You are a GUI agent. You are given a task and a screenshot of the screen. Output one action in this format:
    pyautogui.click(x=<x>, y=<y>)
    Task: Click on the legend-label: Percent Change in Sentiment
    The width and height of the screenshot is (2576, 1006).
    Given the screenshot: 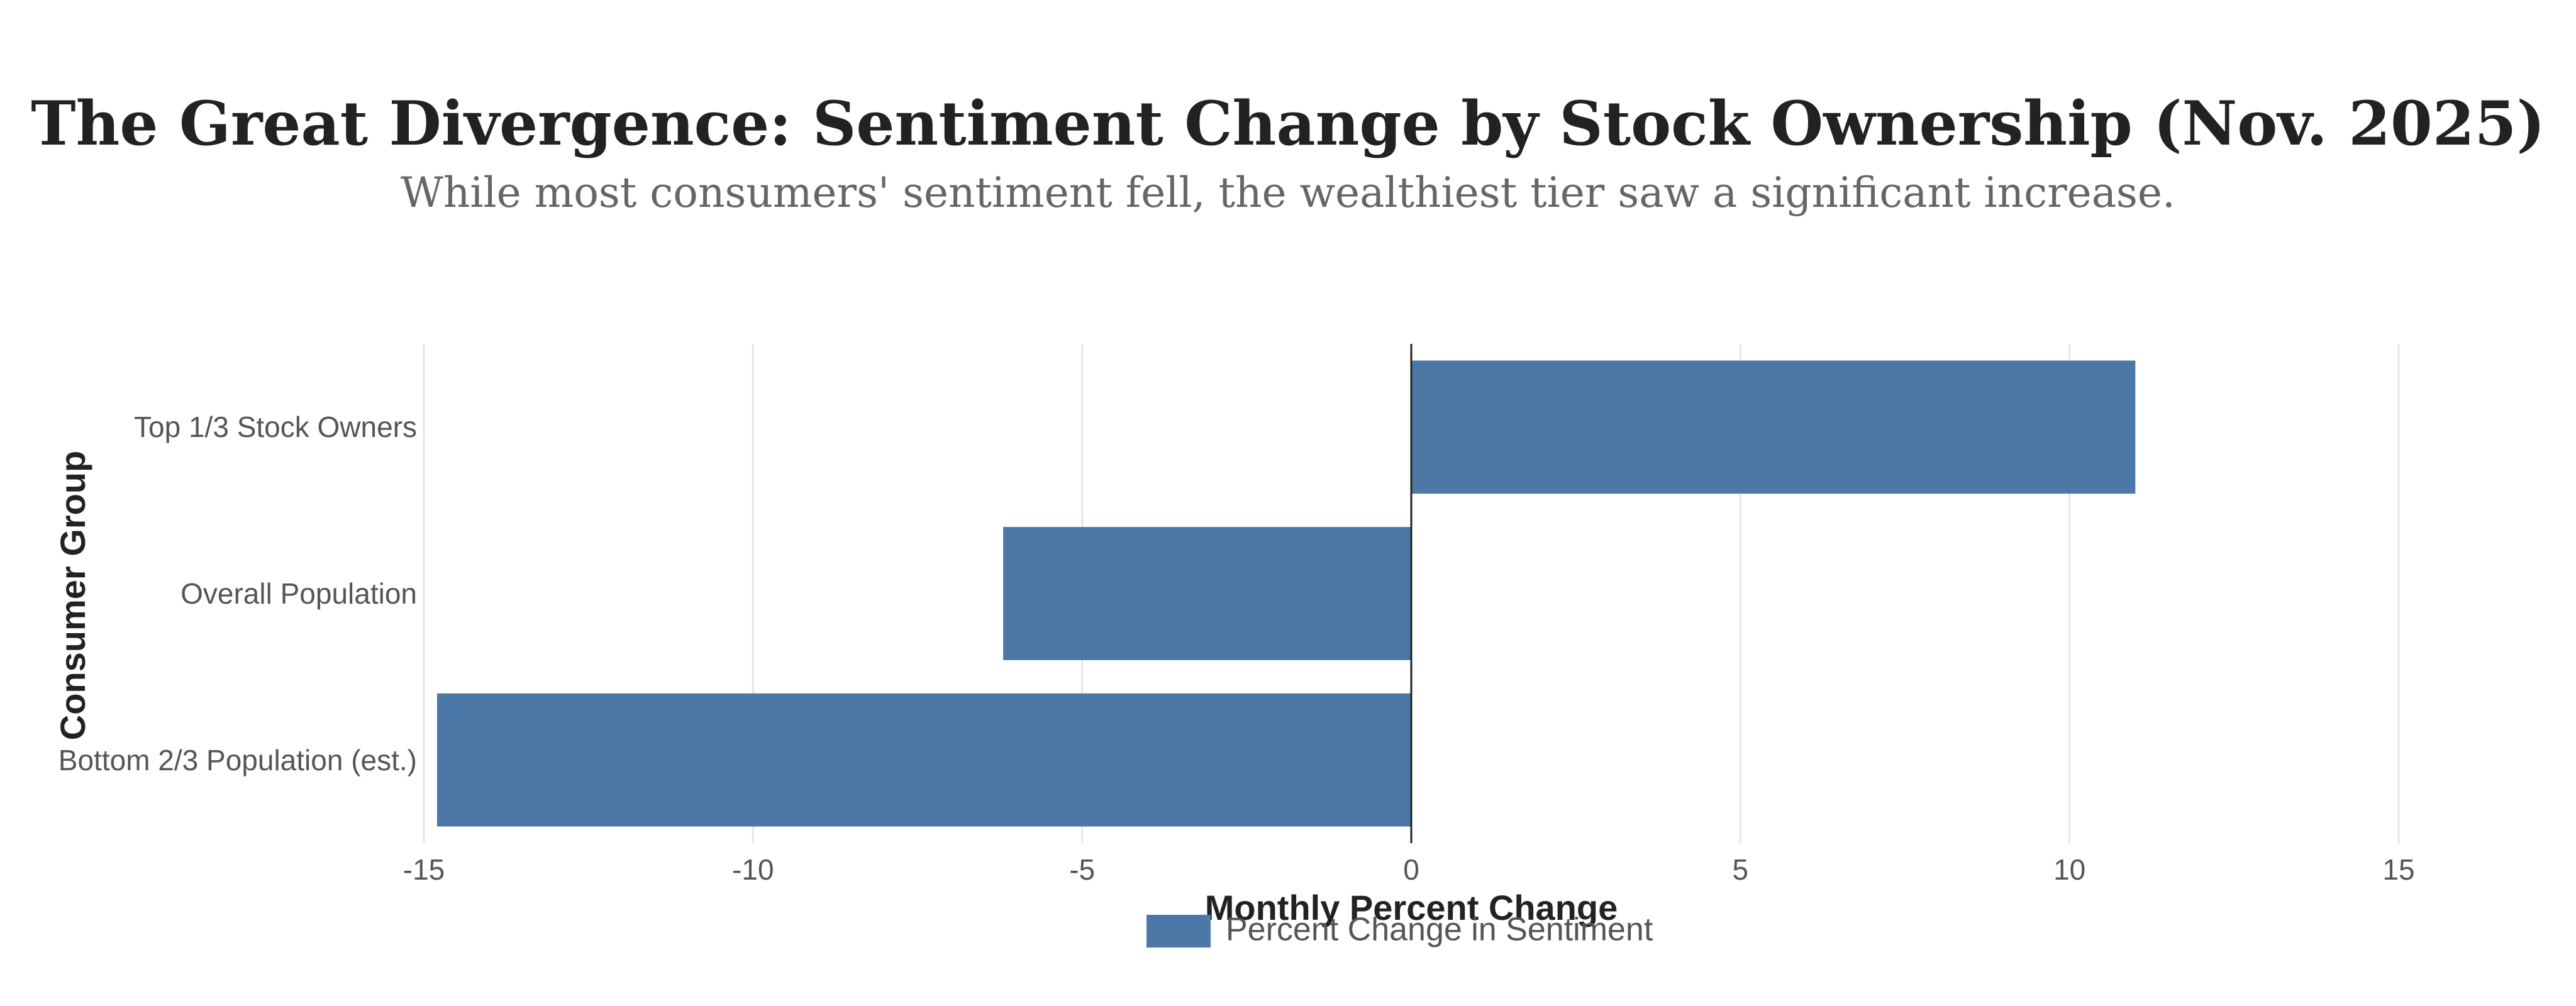 What is the action you would take?
    pyautogui.click(x=1439, y=930)
    